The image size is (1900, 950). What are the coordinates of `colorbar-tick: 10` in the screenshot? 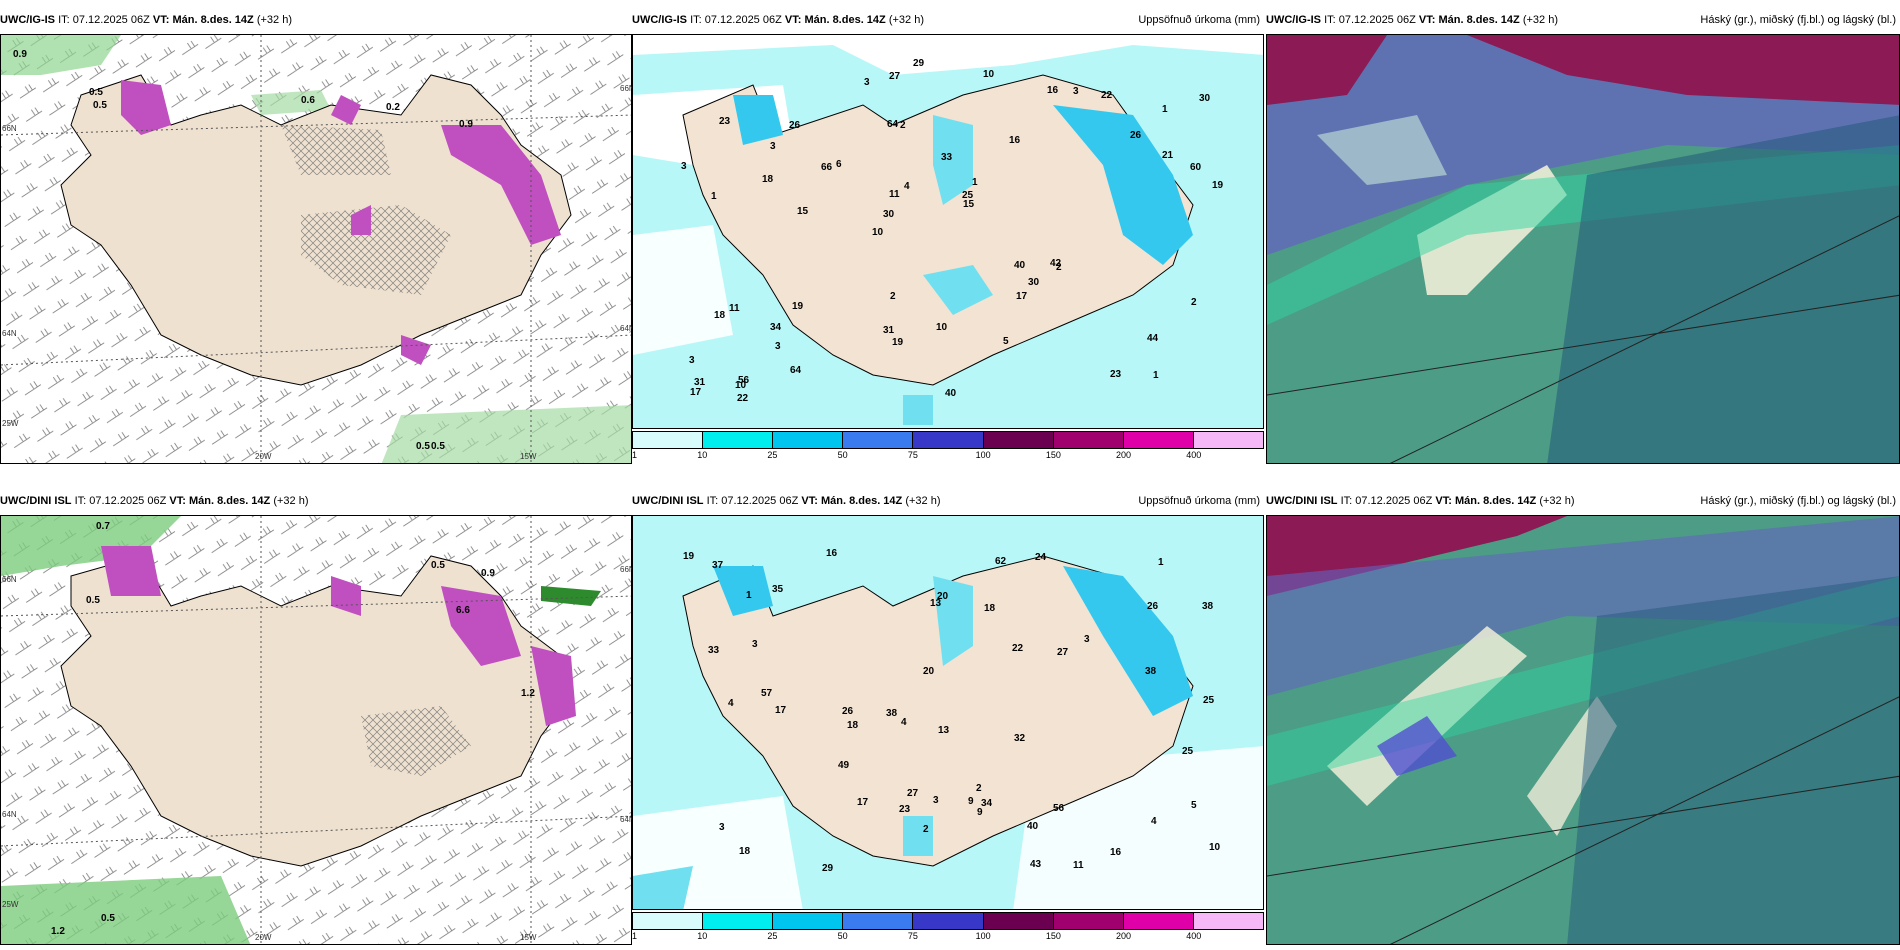 It's located at (702, 455).